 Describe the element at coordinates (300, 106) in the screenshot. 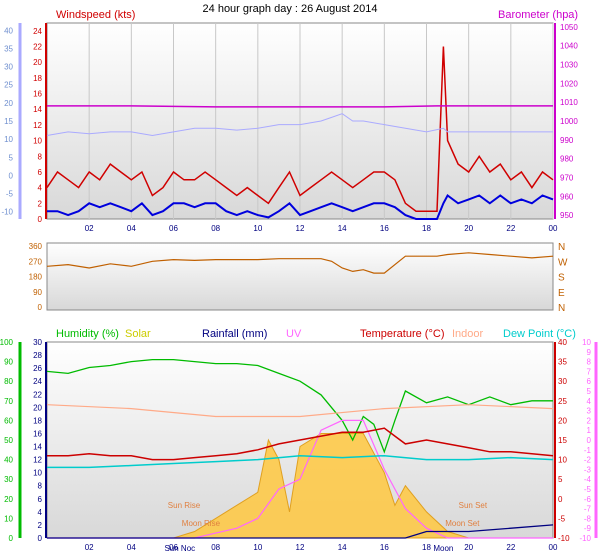

I see `barometer-line` at that location.